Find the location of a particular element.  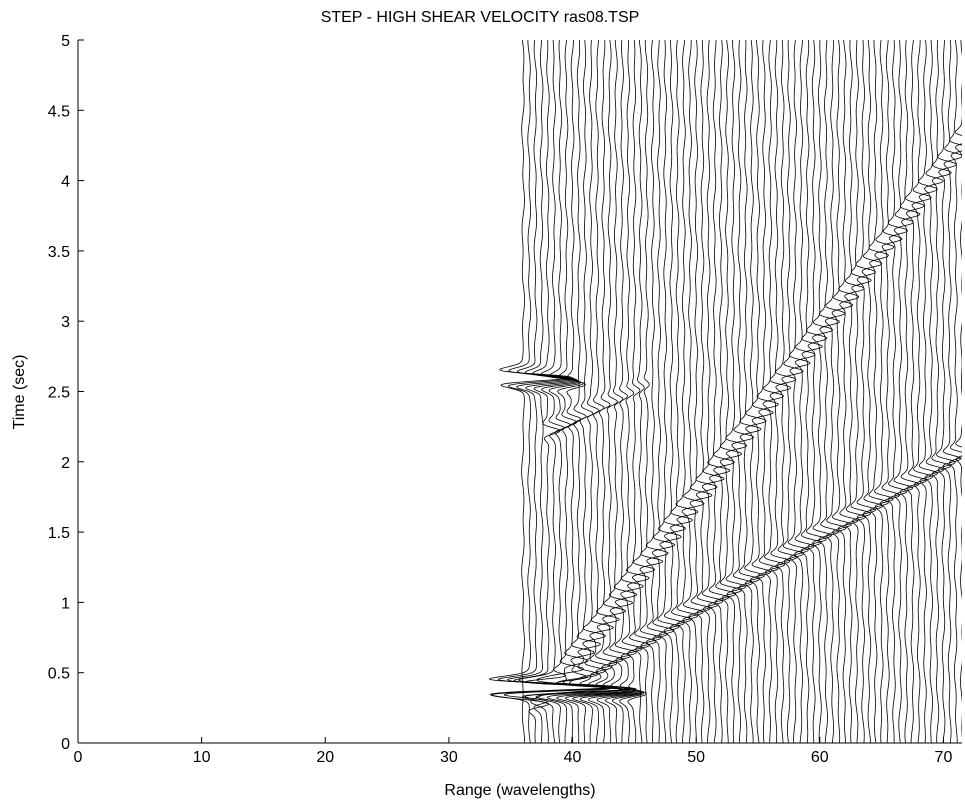

y-tick-label: 1.5 is located at coordinates (59, 533).